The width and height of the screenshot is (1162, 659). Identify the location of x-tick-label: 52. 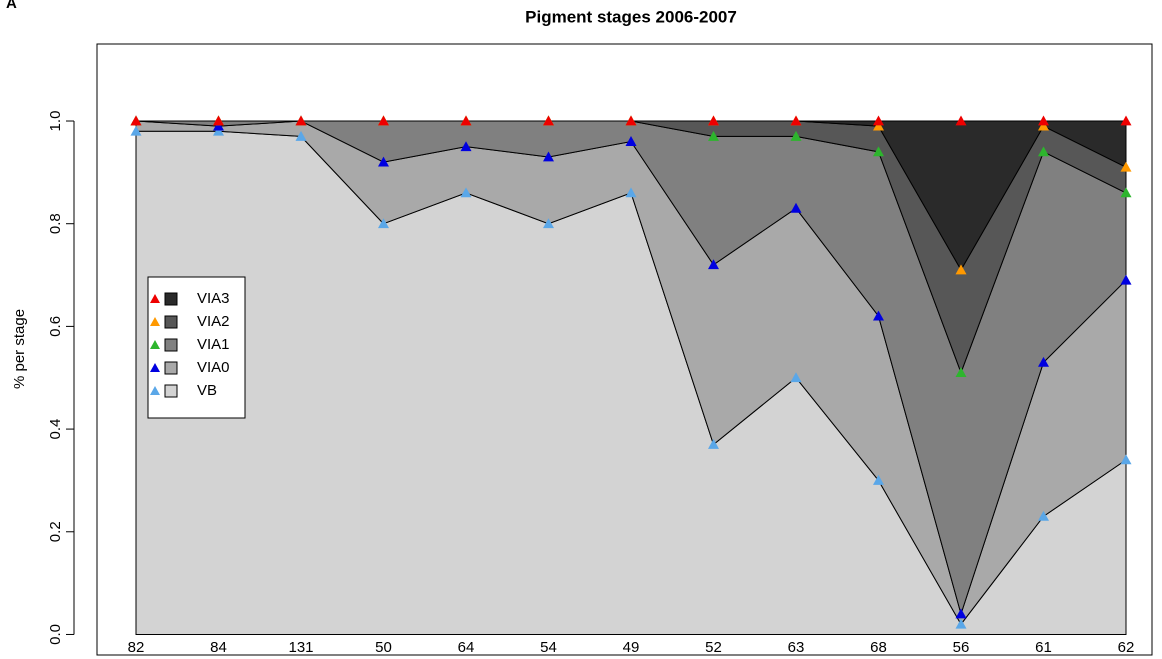
(713, 647).